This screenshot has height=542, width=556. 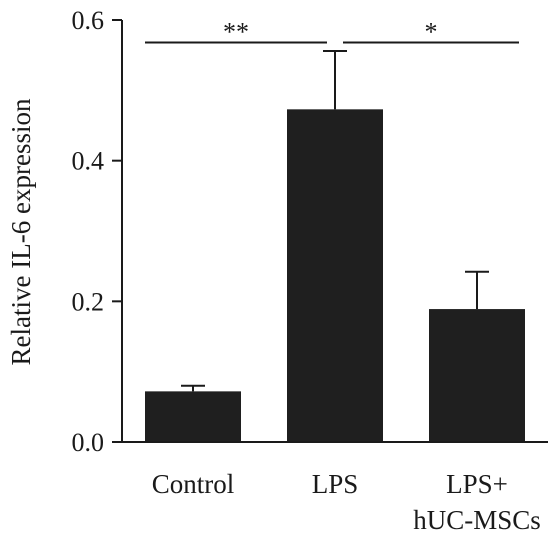 What do you see at coordinates (88, 442) in the screenshot?
I see `y-tick-label: 0.0` at bounding box center [88, 442].